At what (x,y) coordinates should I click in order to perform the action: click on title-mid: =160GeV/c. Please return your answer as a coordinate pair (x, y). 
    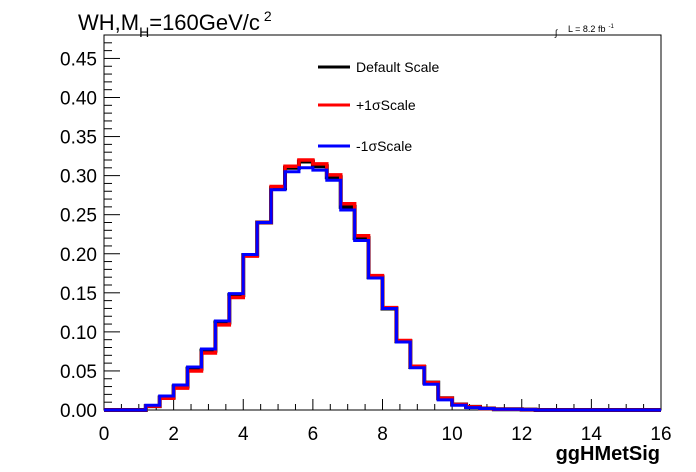
    Looking at the image, I should click on (204, 22).